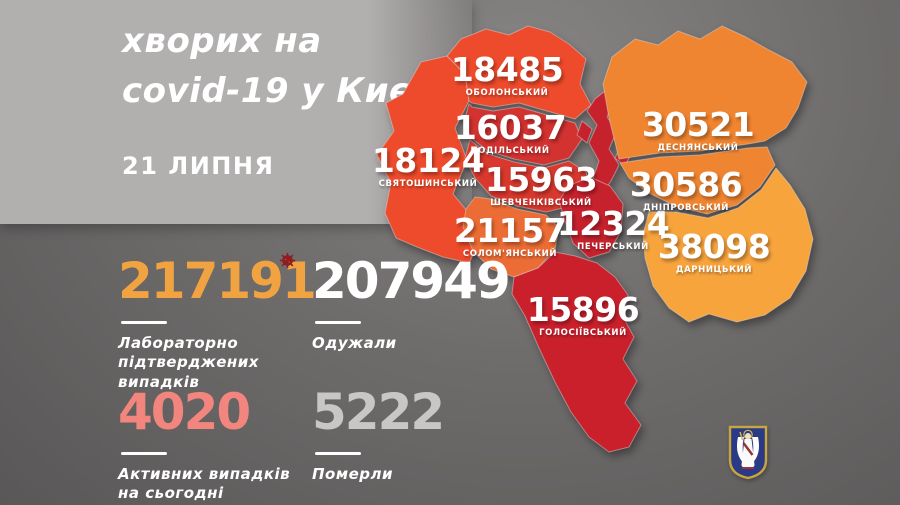  I want to click on district-name: ГОЛОСІЇВСЬКИЙ, so click(583, 333).